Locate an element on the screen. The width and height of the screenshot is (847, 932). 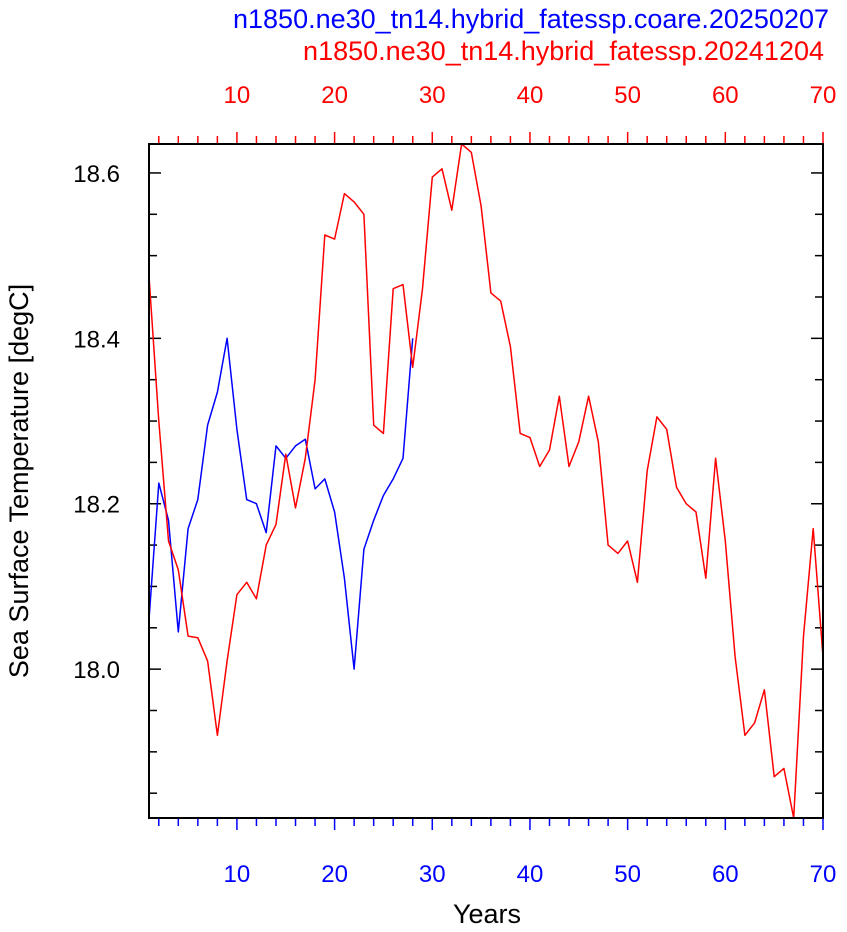
top-x-tick-label: 50 is located at coordinates (627, 95).